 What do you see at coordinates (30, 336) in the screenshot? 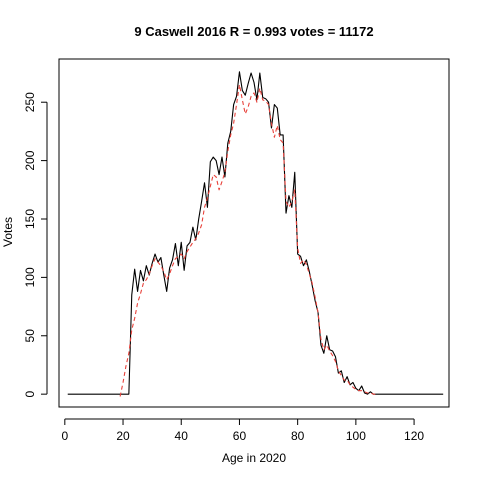
I see `y-tick-label: 50` at bounding box center [30, 336].